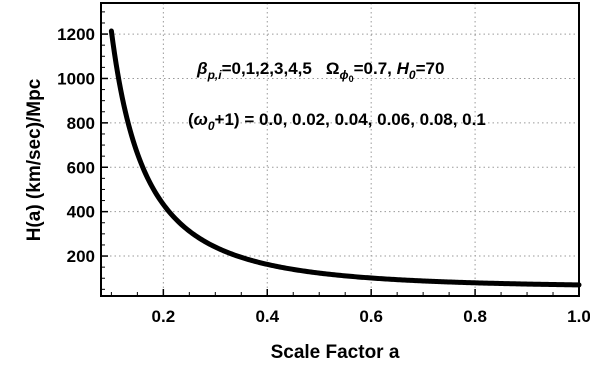  What do you see at coordinates (76, 34) in the screenshot?
I see `y-tick-label: 1200` at bounding box center [76, 34].